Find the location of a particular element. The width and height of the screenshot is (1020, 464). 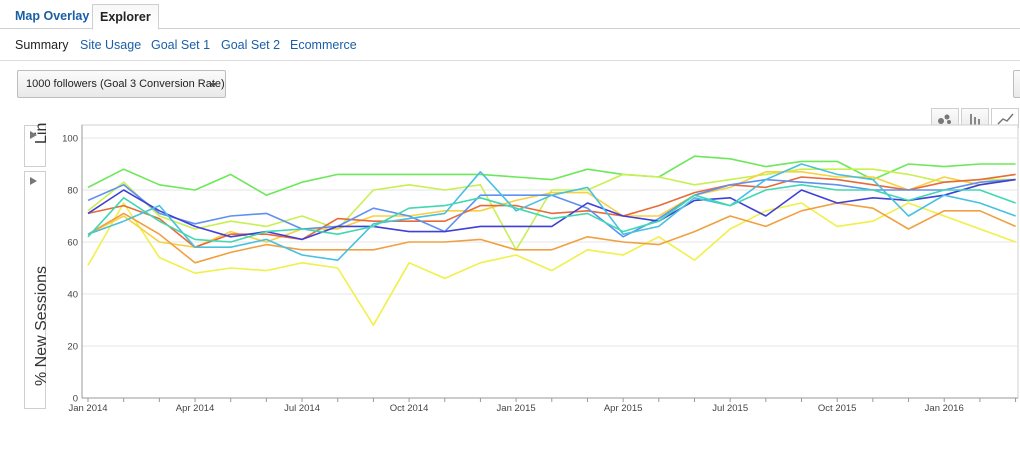

scale-toggle: Lin is located at coordinates (37, 145).